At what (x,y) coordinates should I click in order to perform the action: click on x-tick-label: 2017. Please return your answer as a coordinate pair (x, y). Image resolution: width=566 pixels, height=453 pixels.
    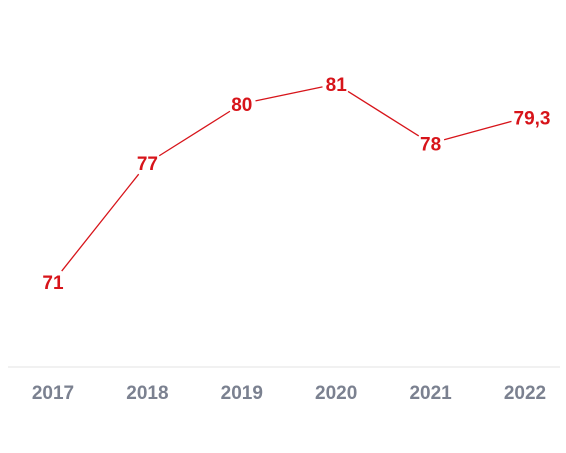
    Looking at the image, I should click on (53, 393).